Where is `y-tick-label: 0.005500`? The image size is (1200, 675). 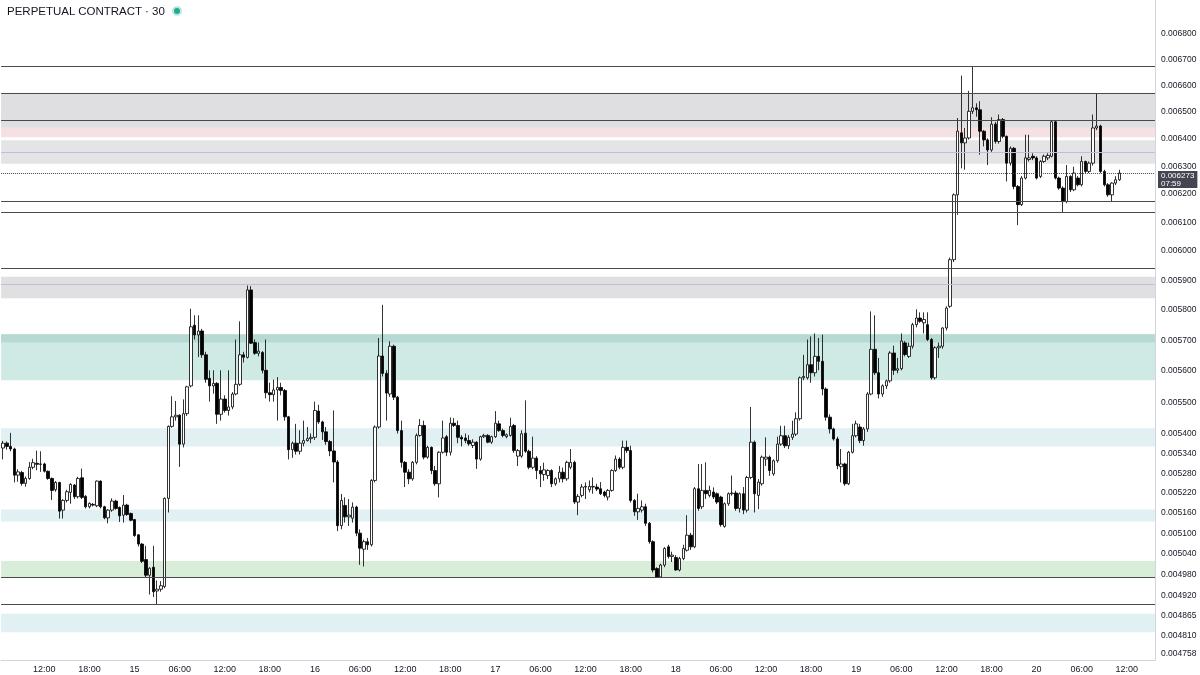
y-tick-label: 0.005500 is located at coordinates (1179, 401).